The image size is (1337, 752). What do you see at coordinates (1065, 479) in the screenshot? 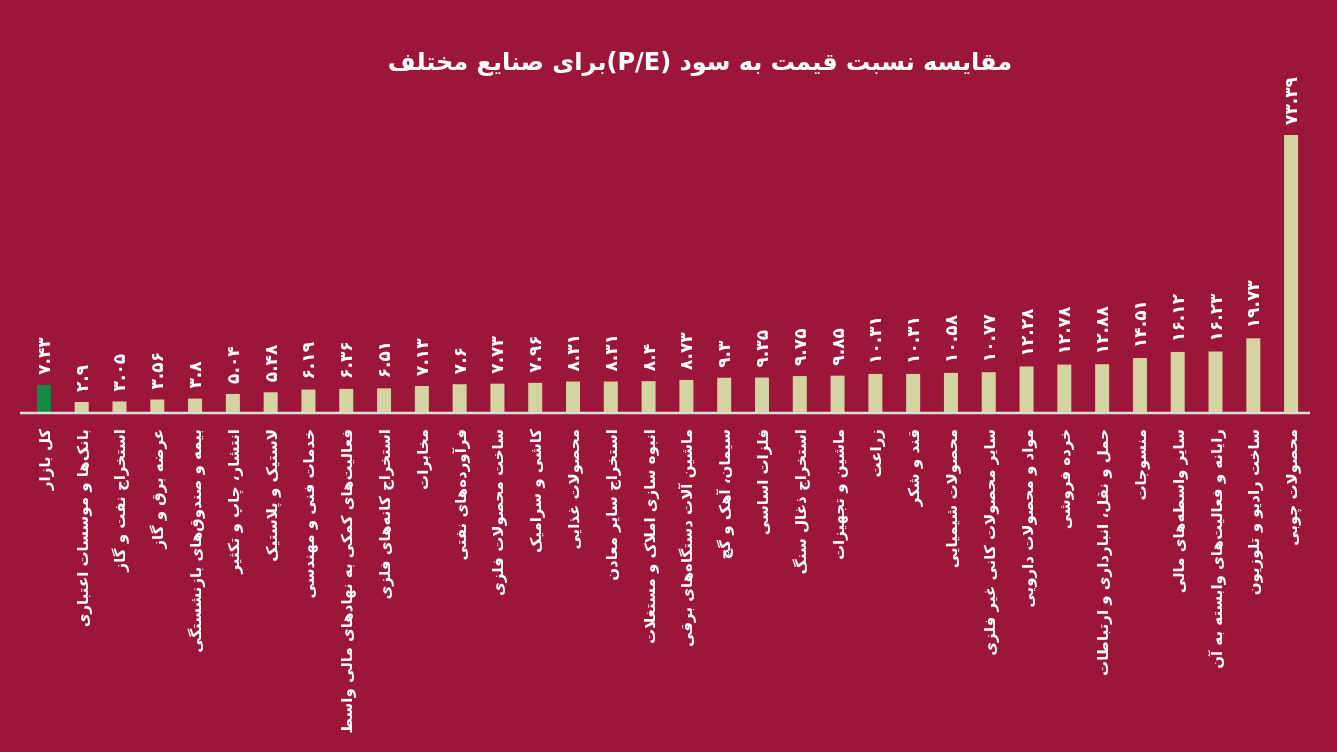
I see `x-tick-label: خرده فروشی` at bounding box center [1065, 479].